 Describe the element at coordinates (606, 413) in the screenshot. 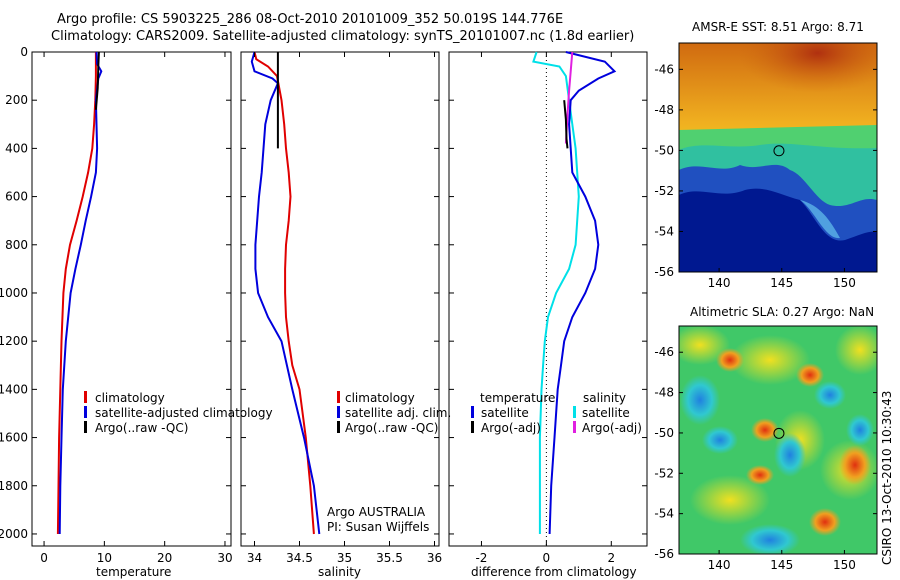

I see `legend-label-sal-satellite: satellite` at that location.